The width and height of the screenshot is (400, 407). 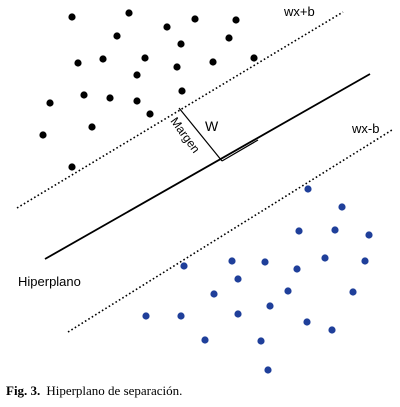 I want to click on margin-label: Margen, so click(x=185, y=135).